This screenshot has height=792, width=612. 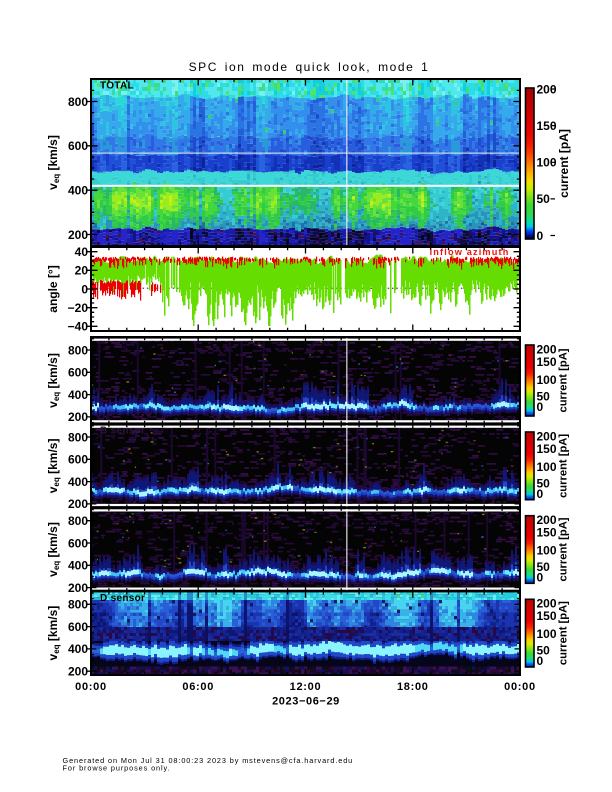 What do you see at coordinates (53, 288) in the screenshot?
I see `svg-text: angle [°]` at bounding box center [53, 288].